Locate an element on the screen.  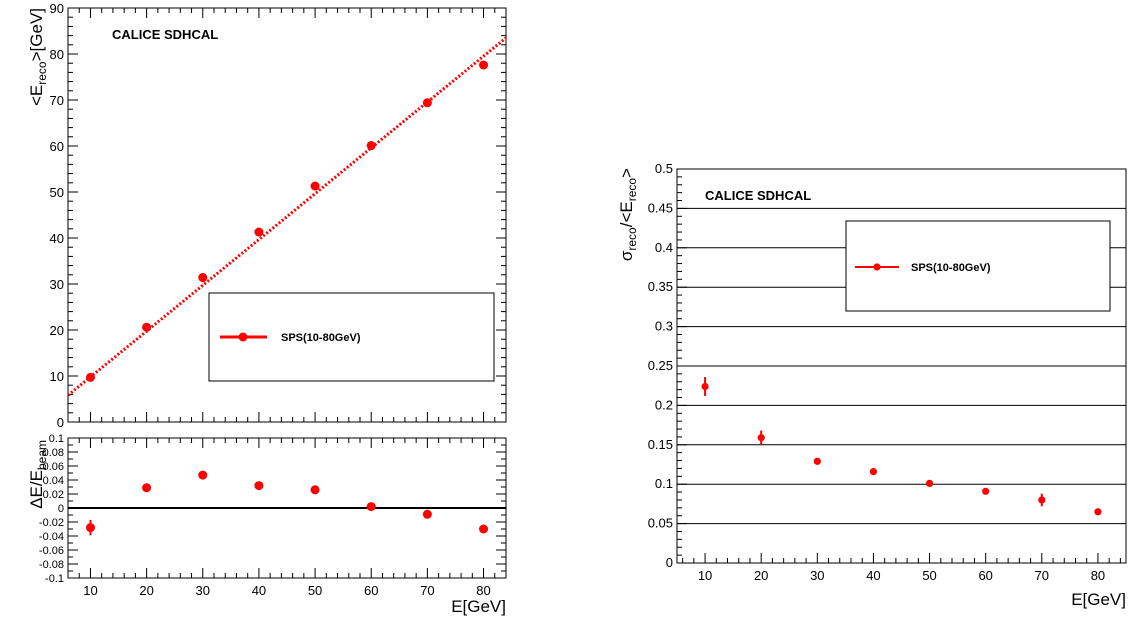
axis-title-subscript: beam is located at coordinates (42, 455).